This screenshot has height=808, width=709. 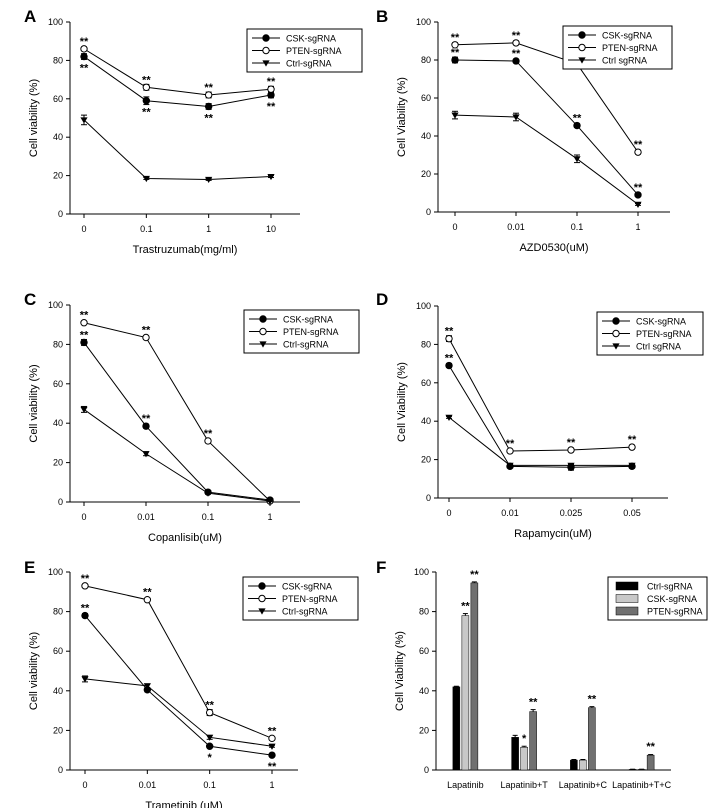 I want to click on legend-swatch, so click(x=627, y=586).